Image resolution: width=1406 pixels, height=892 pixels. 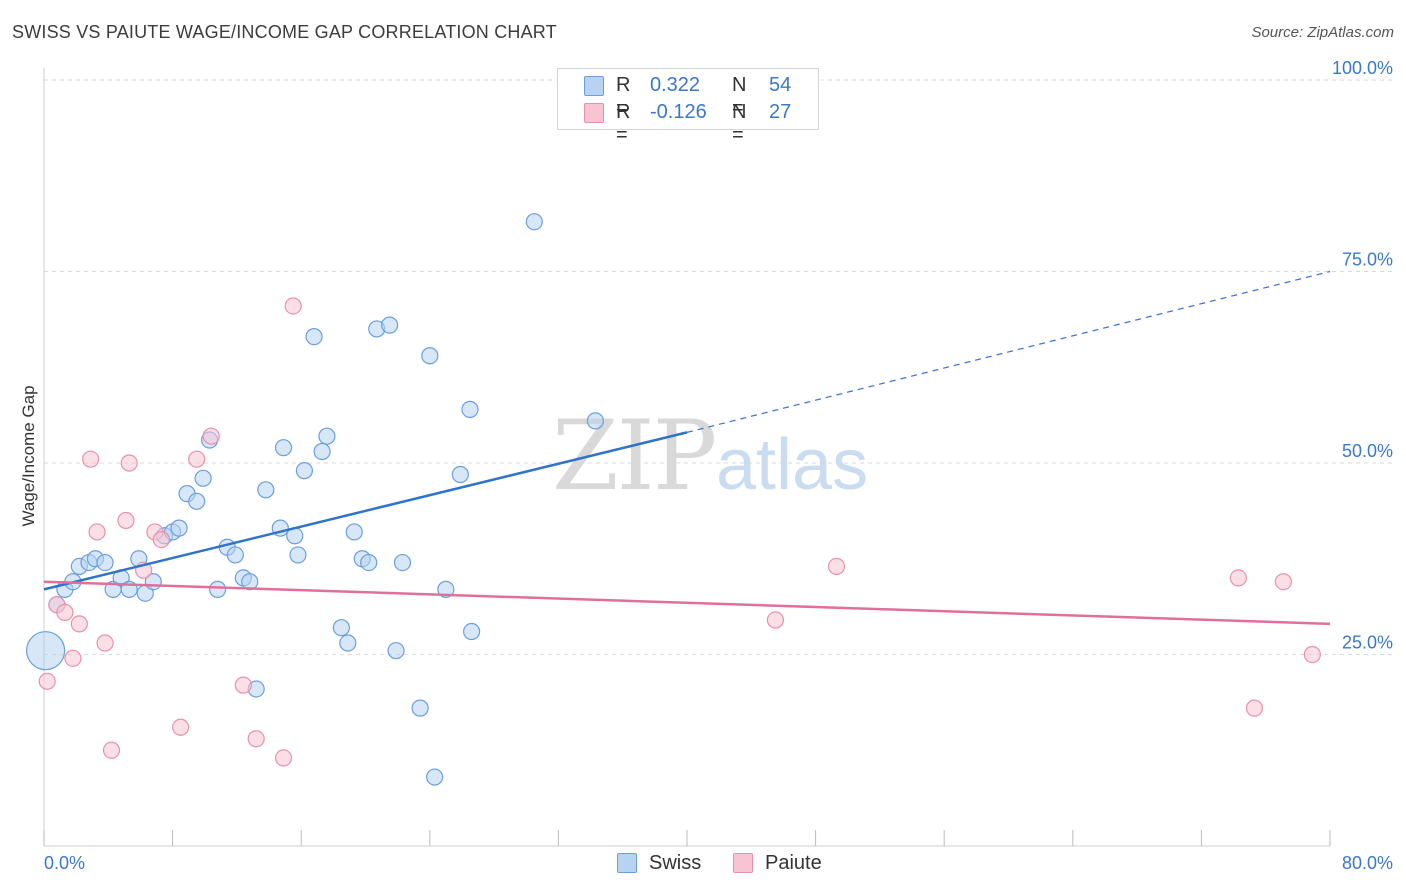 What do you see at coordinates (793, 863) in the screenshot?
I see `legend-label-paiute: Paiute` at bounding box center [793, 863].